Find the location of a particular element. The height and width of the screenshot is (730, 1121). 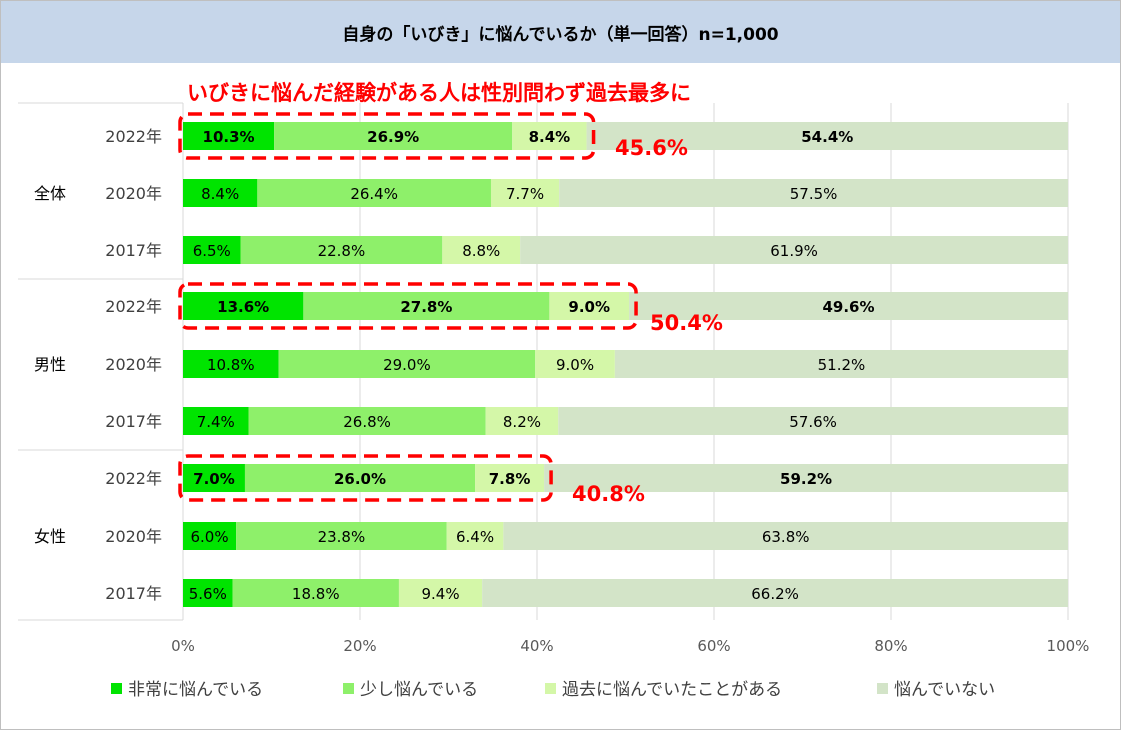

data-label: 10.3% is located at coordinates (229, 137).